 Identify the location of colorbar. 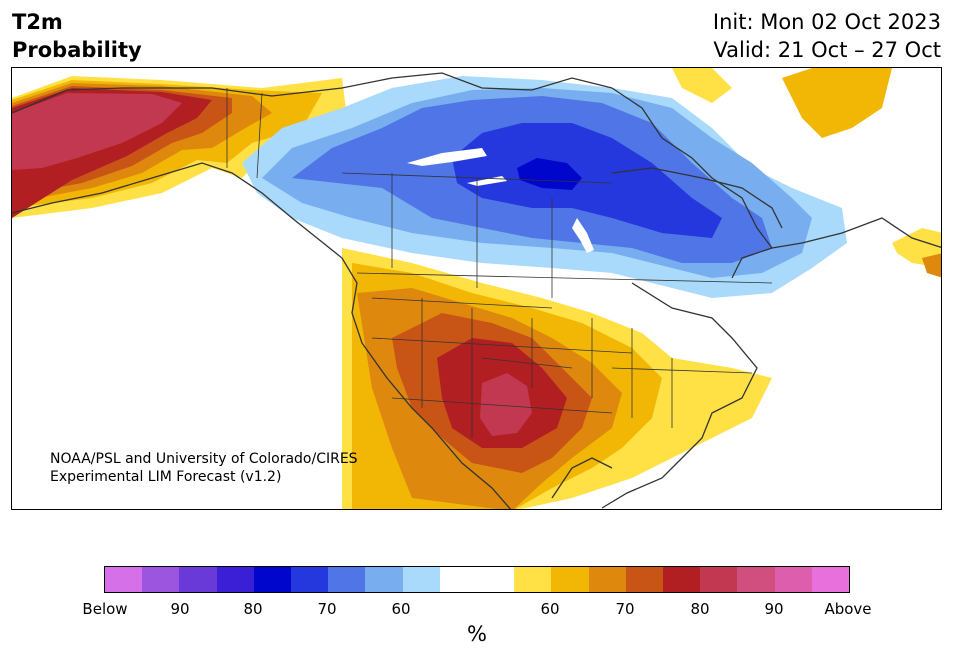
(477, 579).